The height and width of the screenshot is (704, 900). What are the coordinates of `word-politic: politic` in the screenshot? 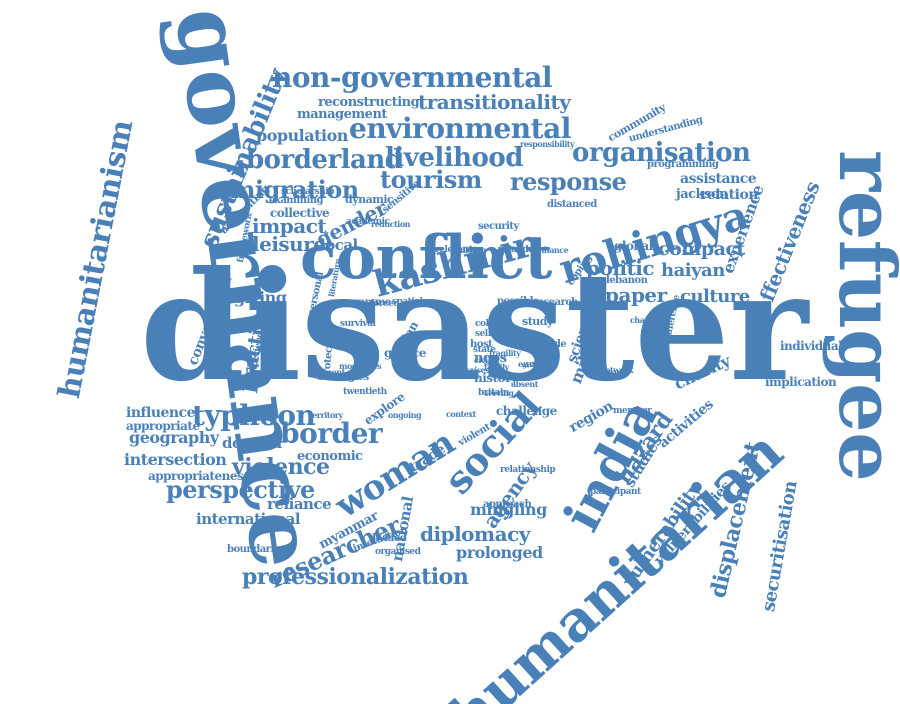 It's located at (620, 268).